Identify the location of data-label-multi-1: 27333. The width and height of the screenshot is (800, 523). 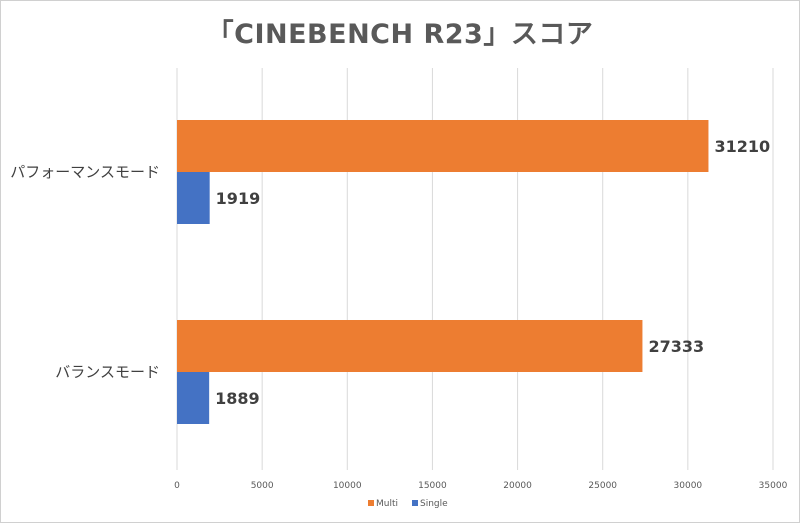
(676, 346).